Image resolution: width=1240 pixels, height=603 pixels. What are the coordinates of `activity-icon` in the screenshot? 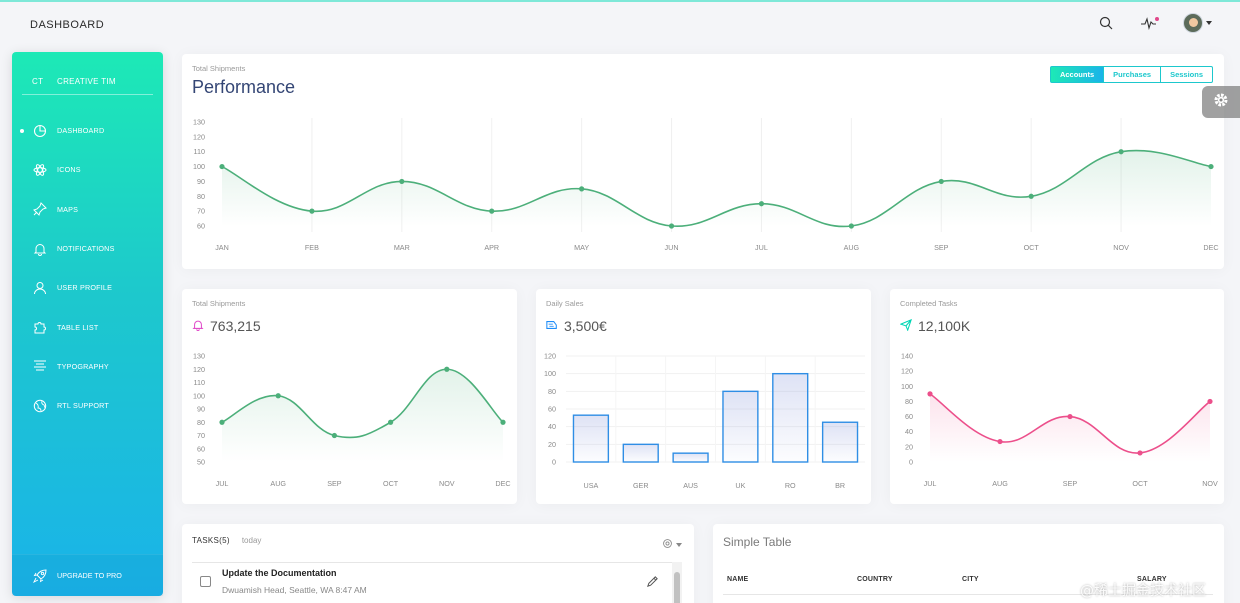 It's located at (1150, 23).